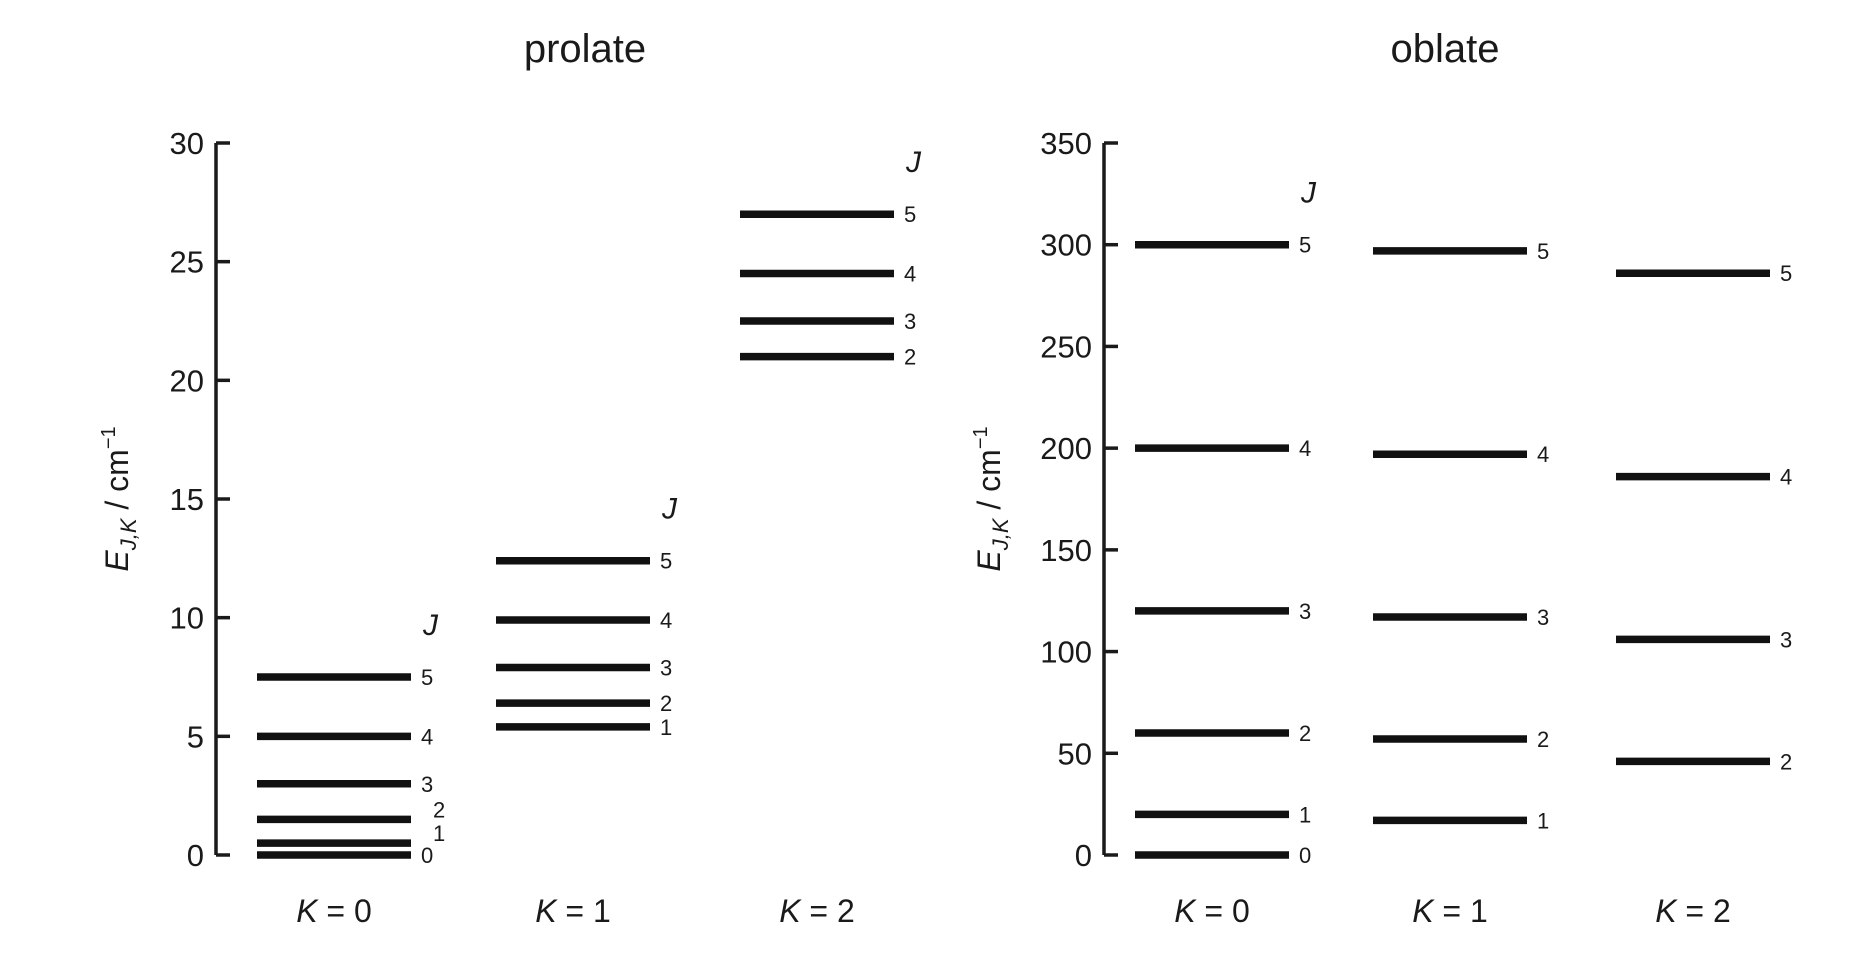 The height and width of the screenshot is (980, 1854). Describe the element at coordinates (1075, 753) in the screenshot. I see `y-tick-label: 50` at that location.